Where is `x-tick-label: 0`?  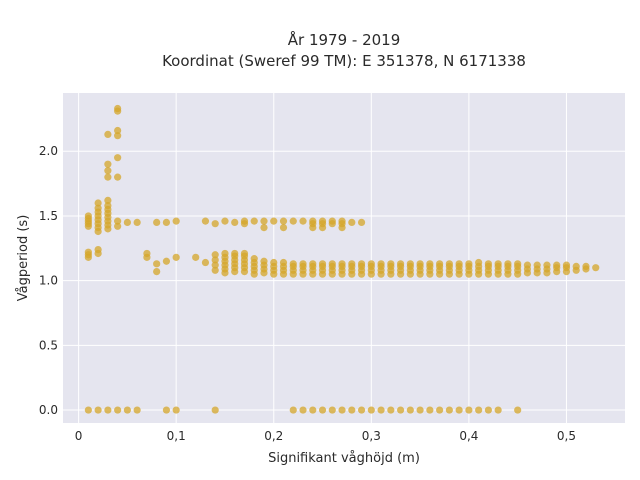
x-tick-label: 0 is located at coordinates (79, 436).